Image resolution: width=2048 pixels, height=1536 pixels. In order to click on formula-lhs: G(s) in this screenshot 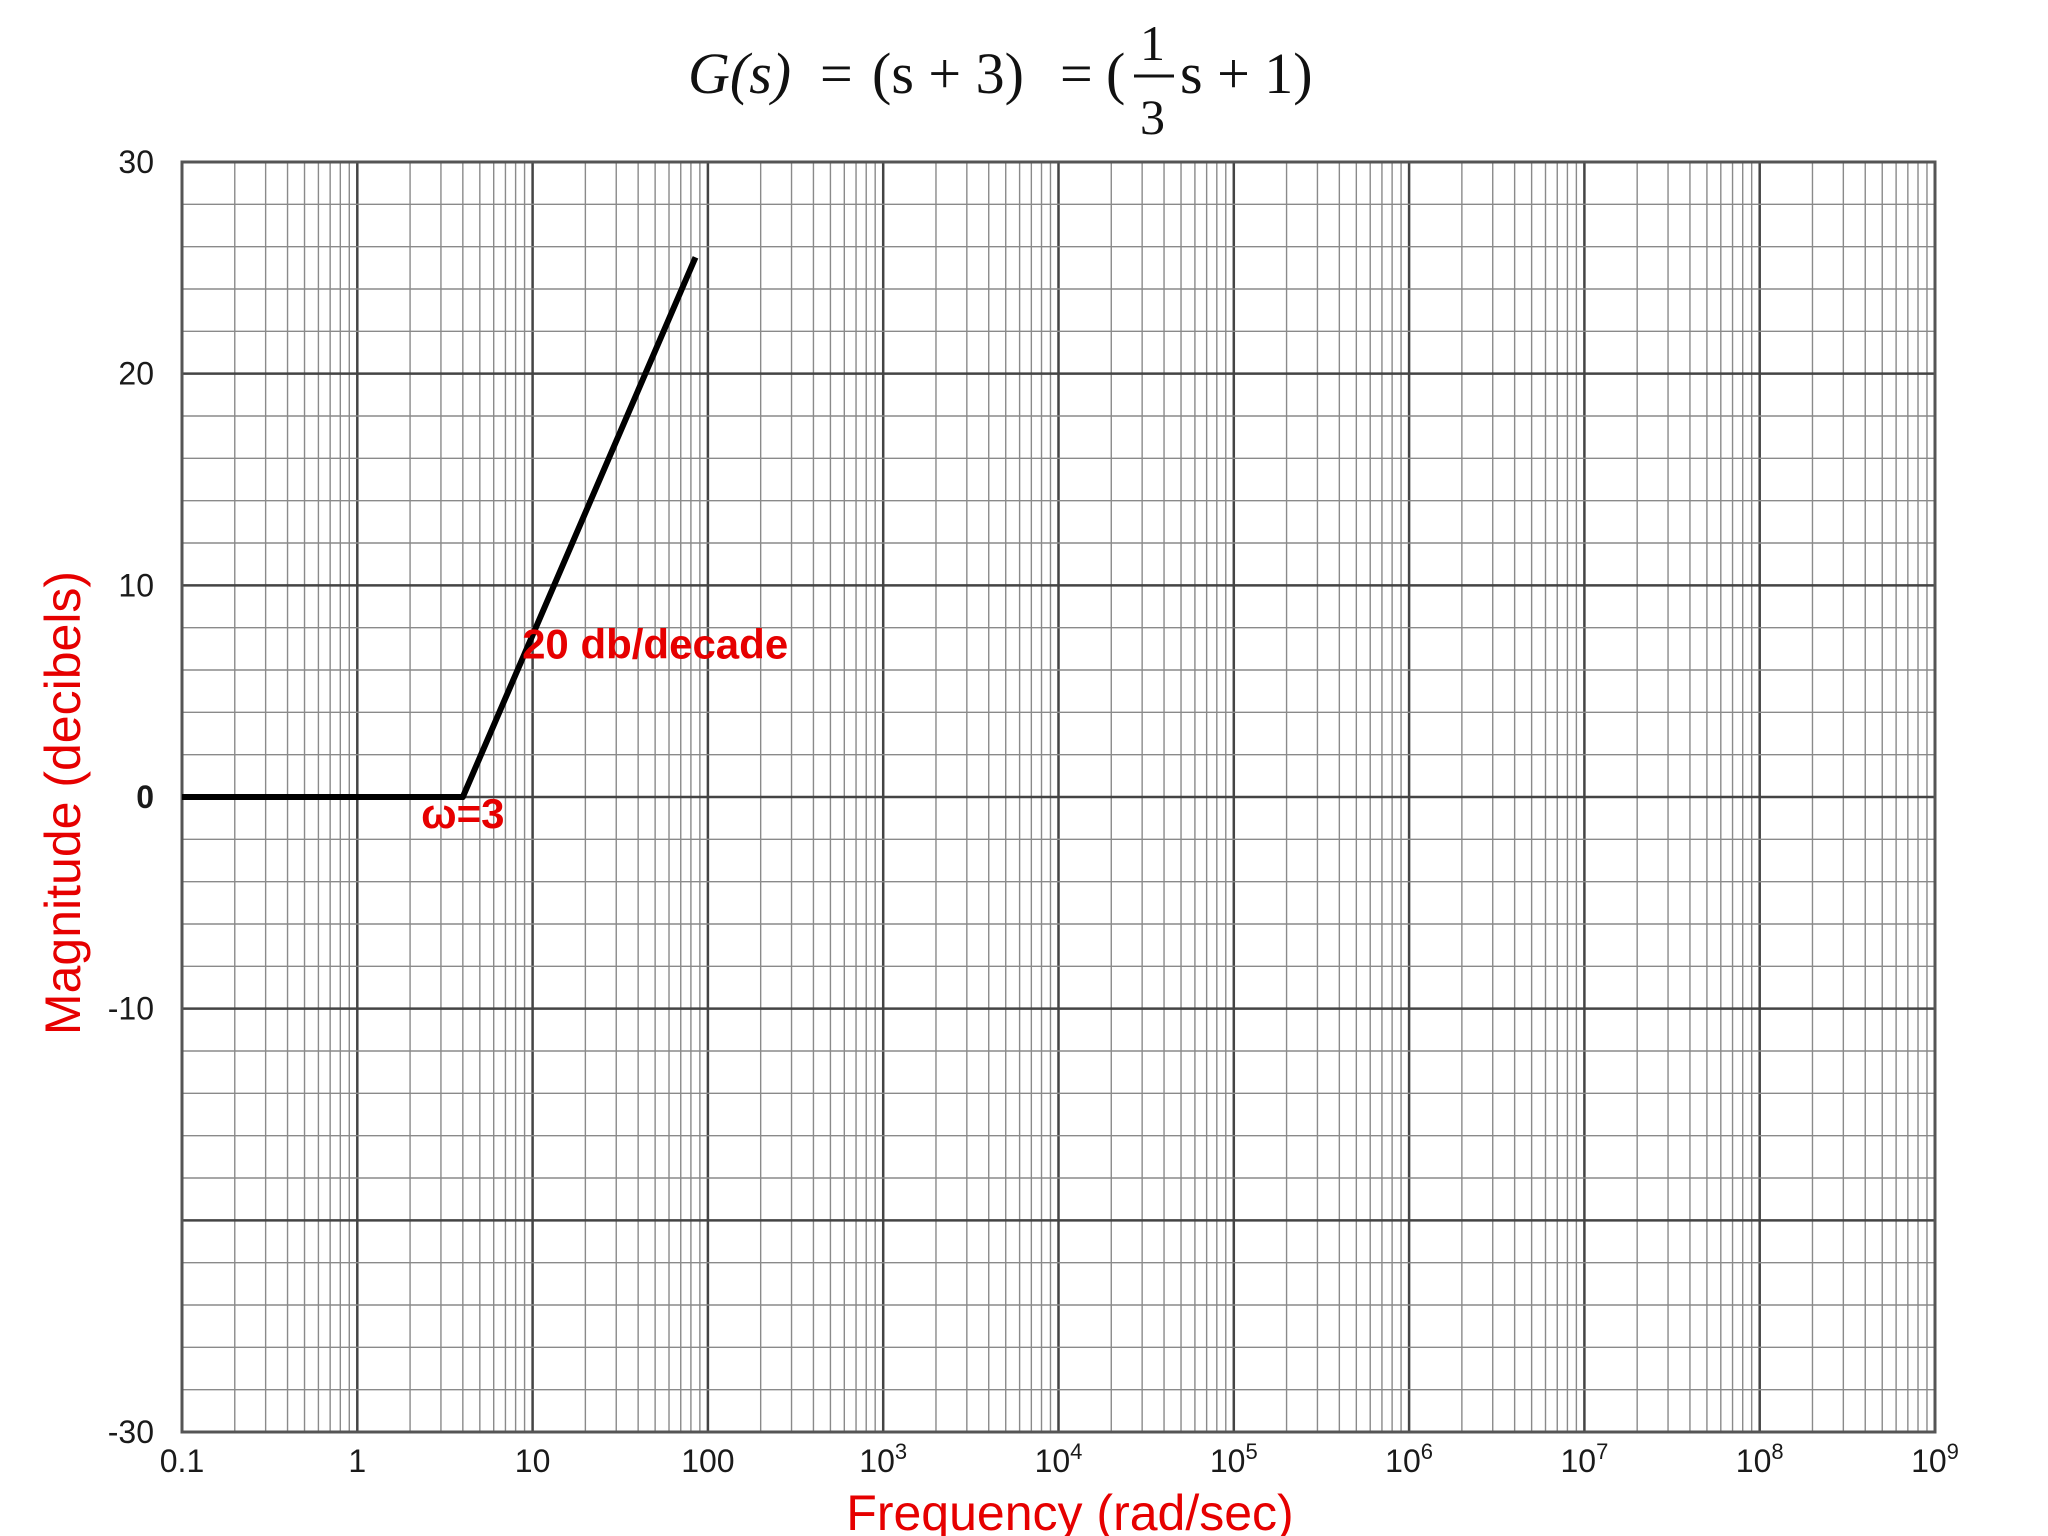, I will do `click(739, 73)`.